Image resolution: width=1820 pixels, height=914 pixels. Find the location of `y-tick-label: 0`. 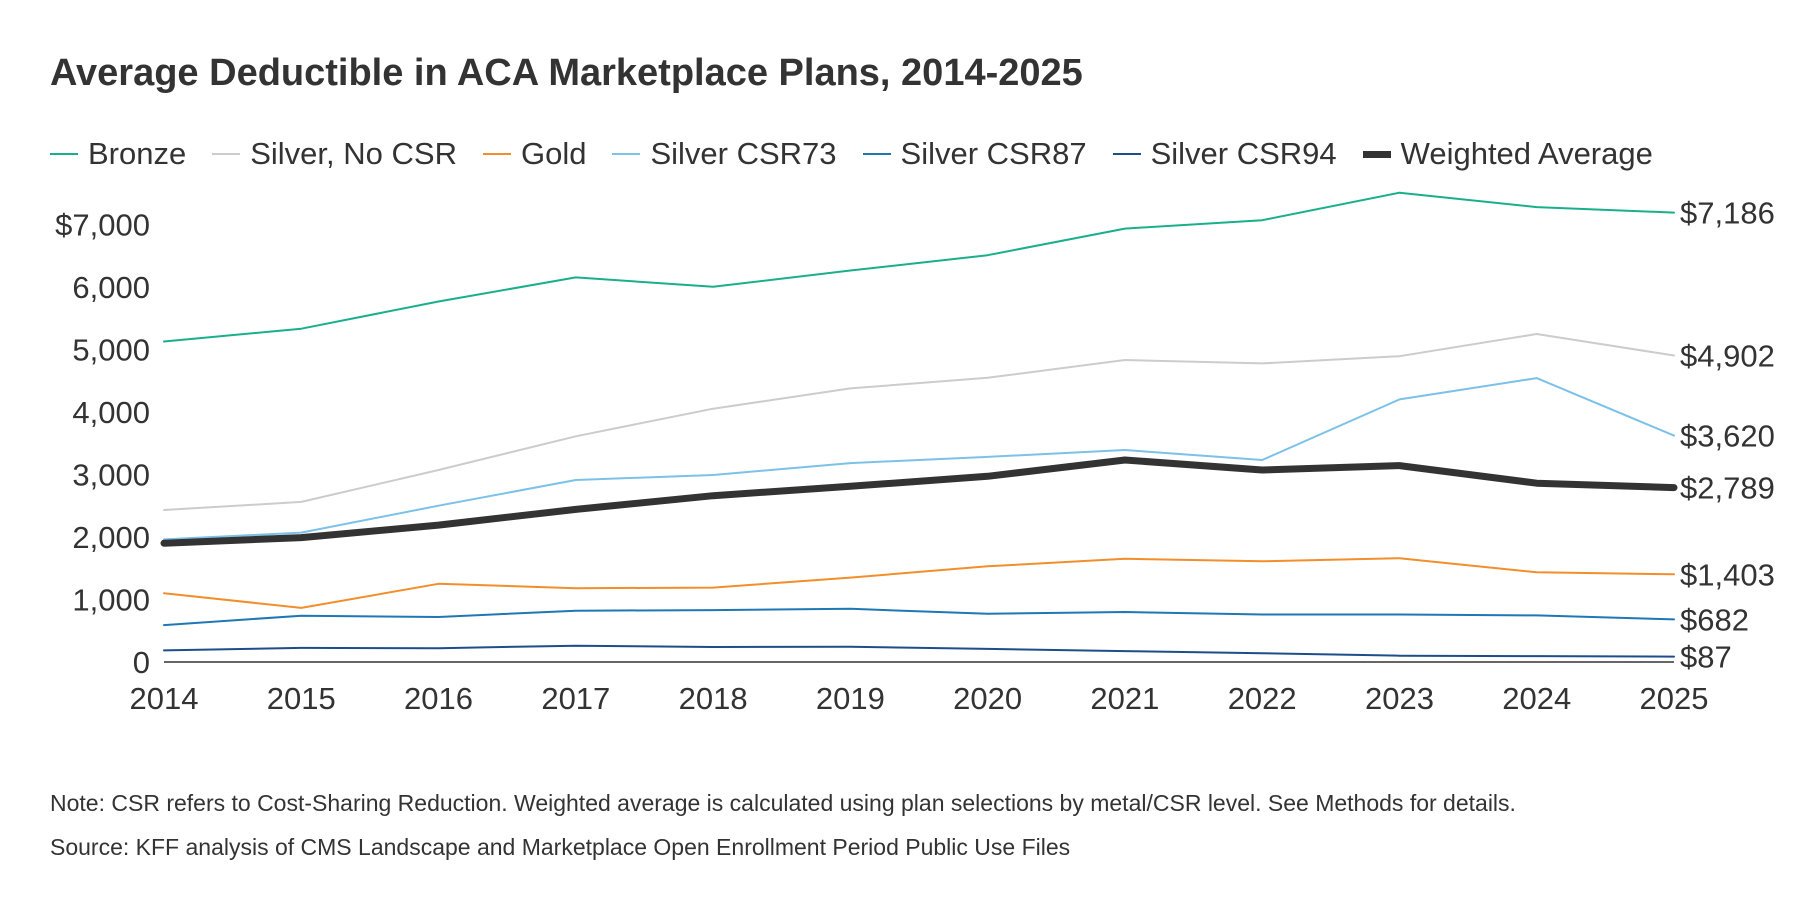

y-tick-label: 0 is located at coordinates (141, 662).